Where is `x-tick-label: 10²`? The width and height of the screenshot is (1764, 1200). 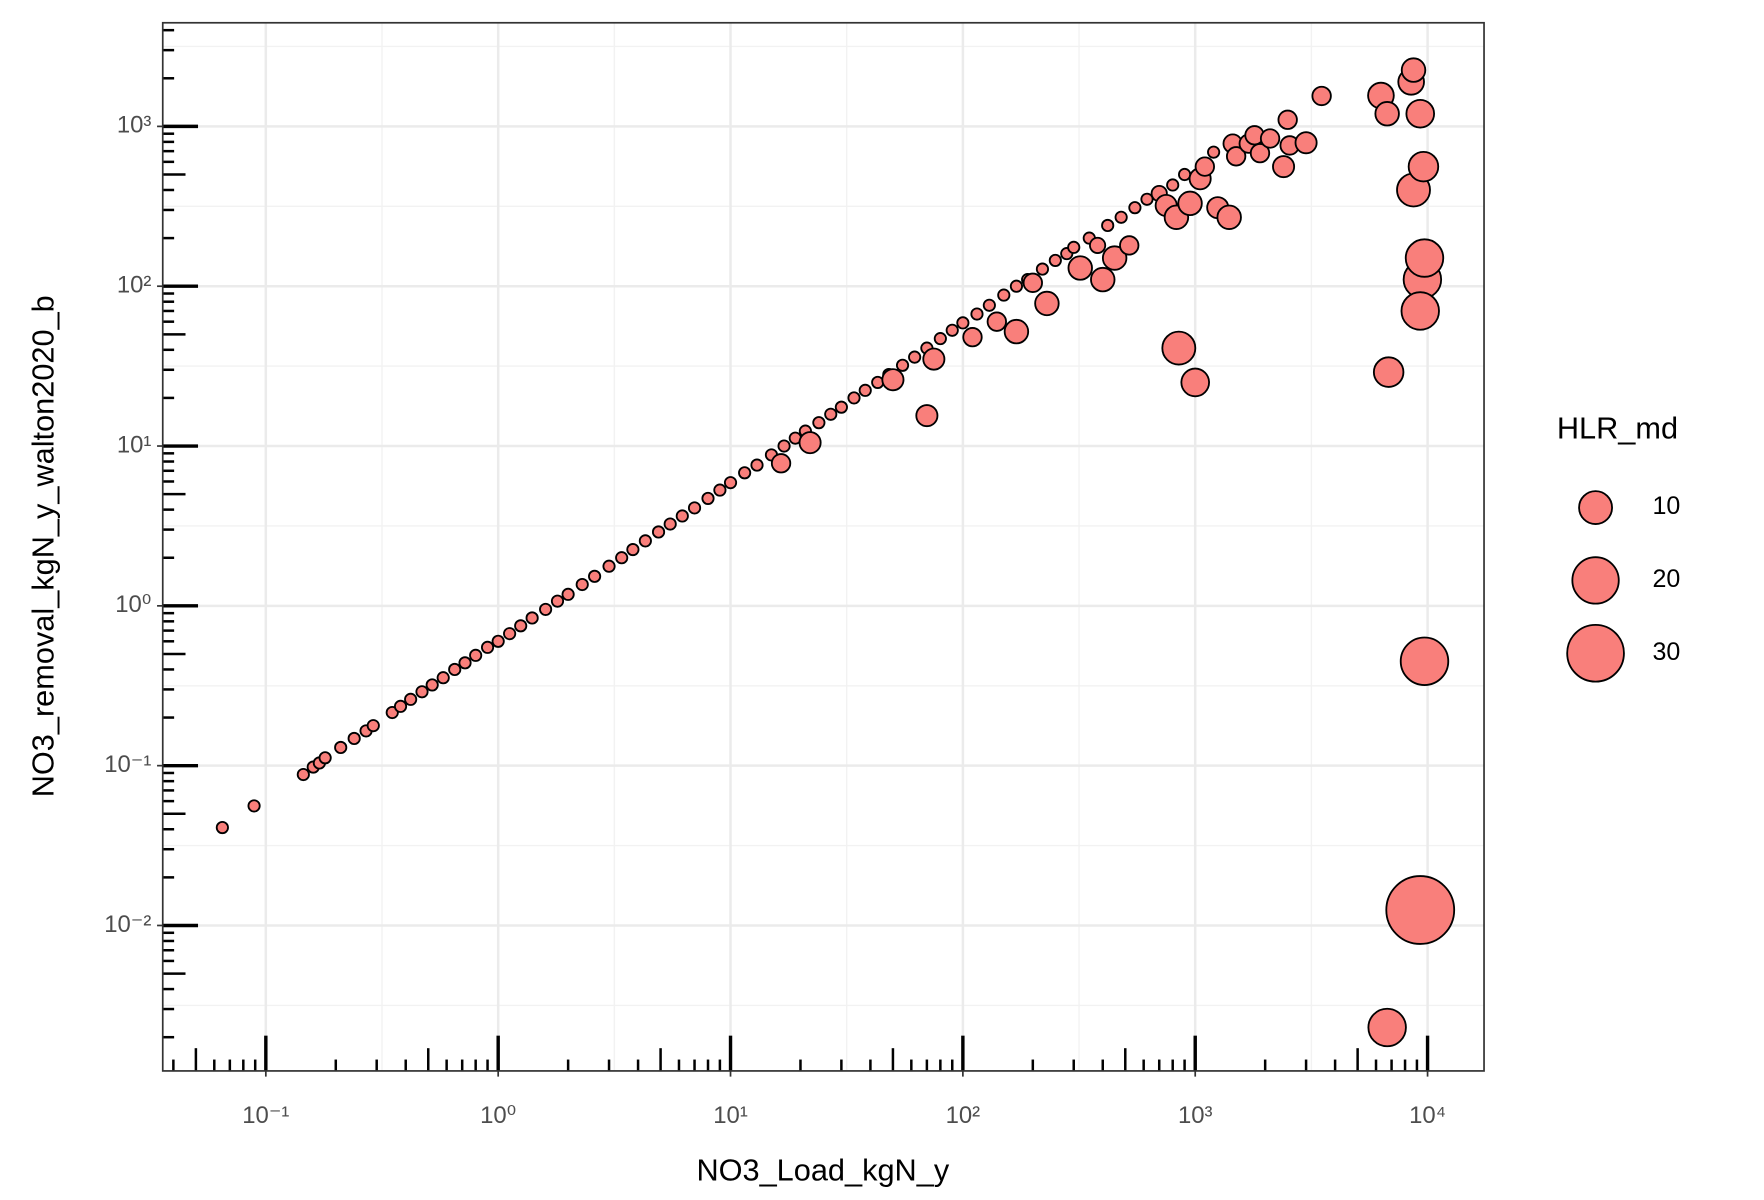 x-tick-label: 10² is located at coordinates (963, 1115).